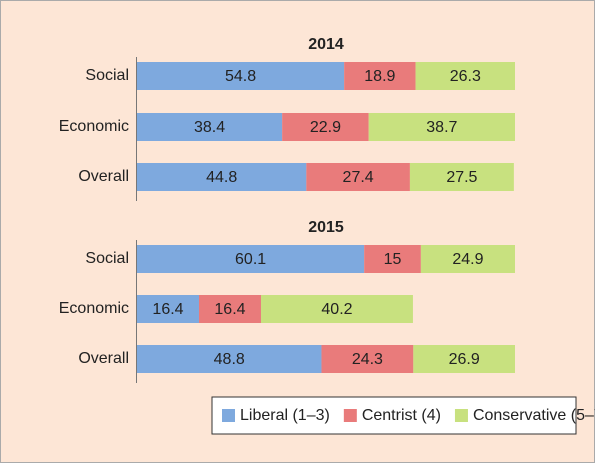 This screenshot has width=595, height=468. Describe the element at coordinates (534, 415) in the screenshot. I see `legend-label: Conservative (5–7)` at that location.